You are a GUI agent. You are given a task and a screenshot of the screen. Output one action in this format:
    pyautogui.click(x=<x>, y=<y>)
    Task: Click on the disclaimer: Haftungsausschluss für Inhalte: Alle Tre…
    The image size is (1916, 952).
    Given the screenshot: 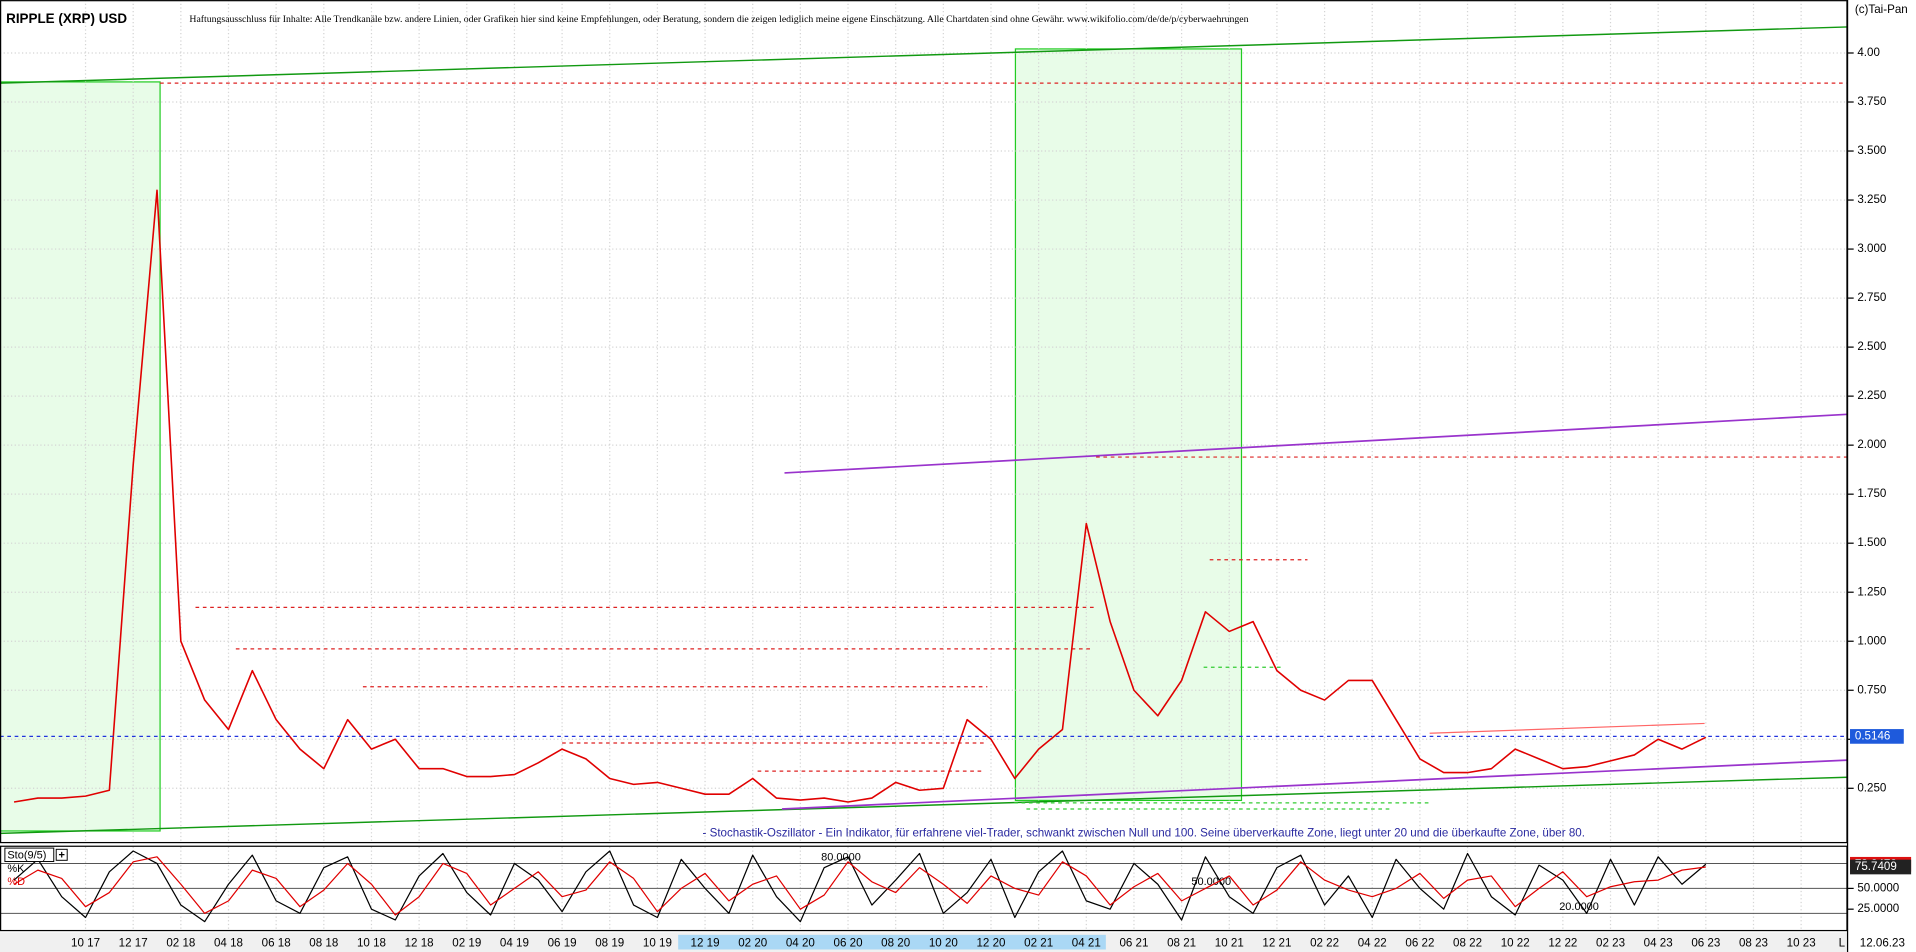 What is the action you would take?
    pyautogui.click(x=718, y=19)
    